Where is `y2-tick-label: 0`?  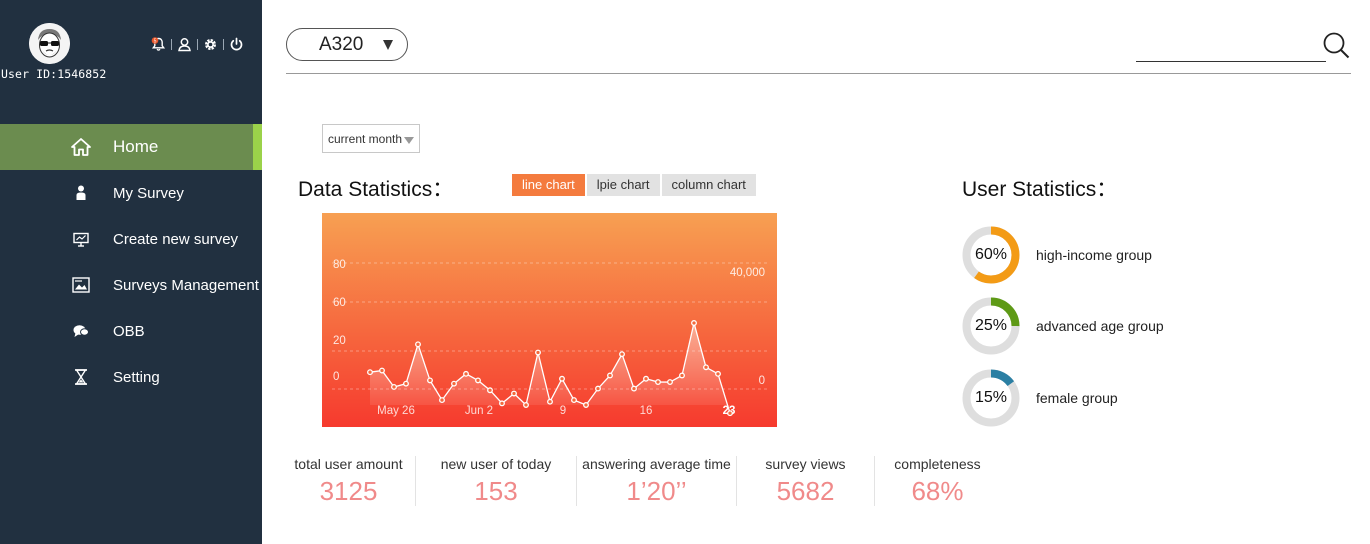 y2-tick-label: 0 is located at coordinates (762, 381).